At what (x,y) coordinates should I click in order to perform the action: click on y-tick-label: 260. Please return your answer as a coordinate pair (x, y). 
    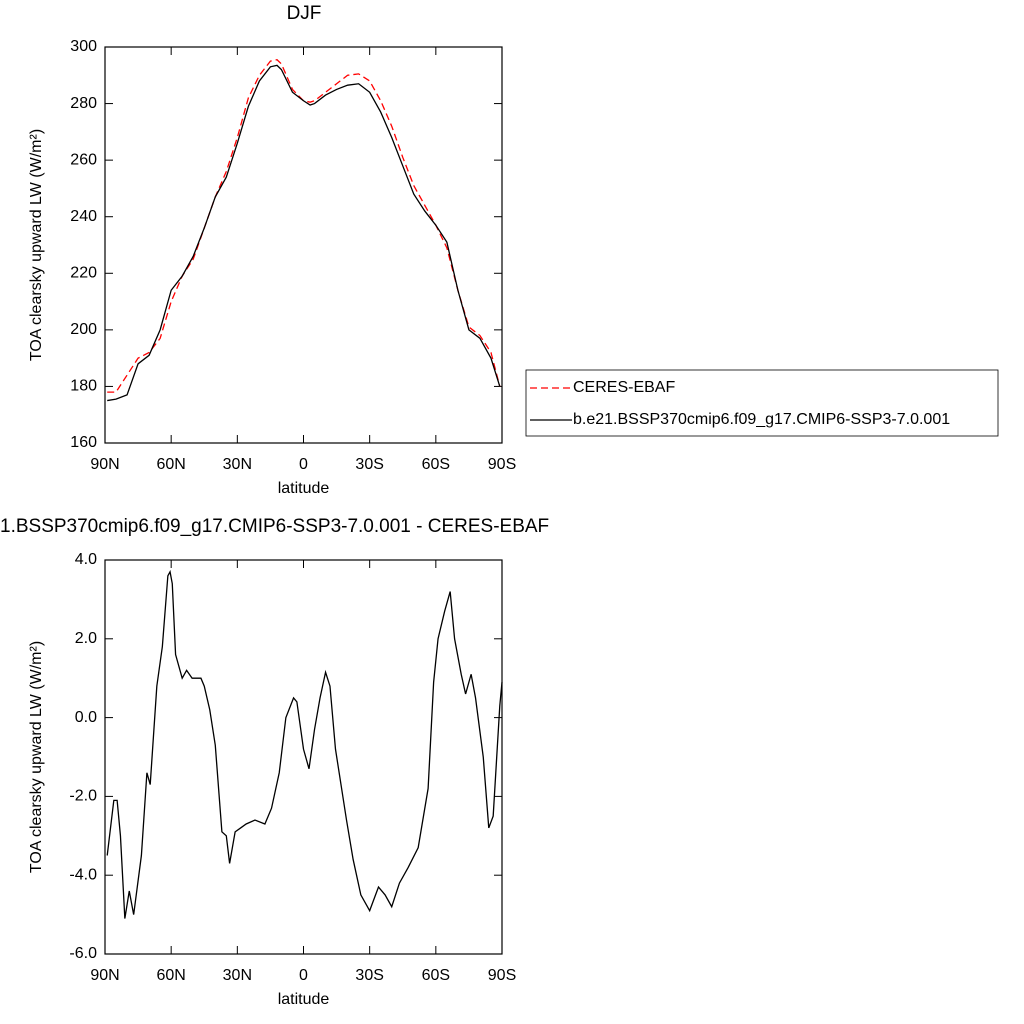
    Looking at the image, I should click on (83, 159).